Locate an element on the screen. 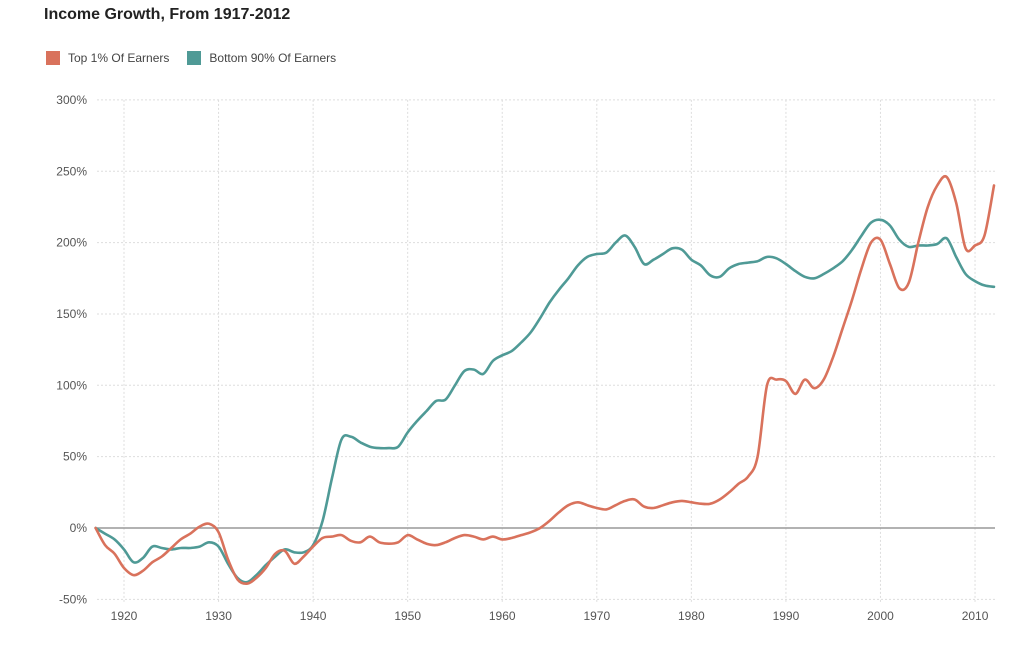 This screenshot has width=1024, height=655. y-tick-label: 150% is located at coordinates (71, 314).